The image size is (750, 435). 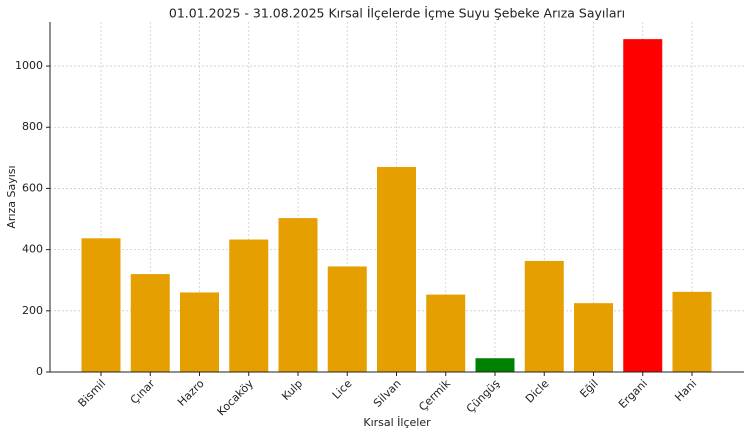 I want to click on y-tick-label: 800, so click(x=32, y=126).